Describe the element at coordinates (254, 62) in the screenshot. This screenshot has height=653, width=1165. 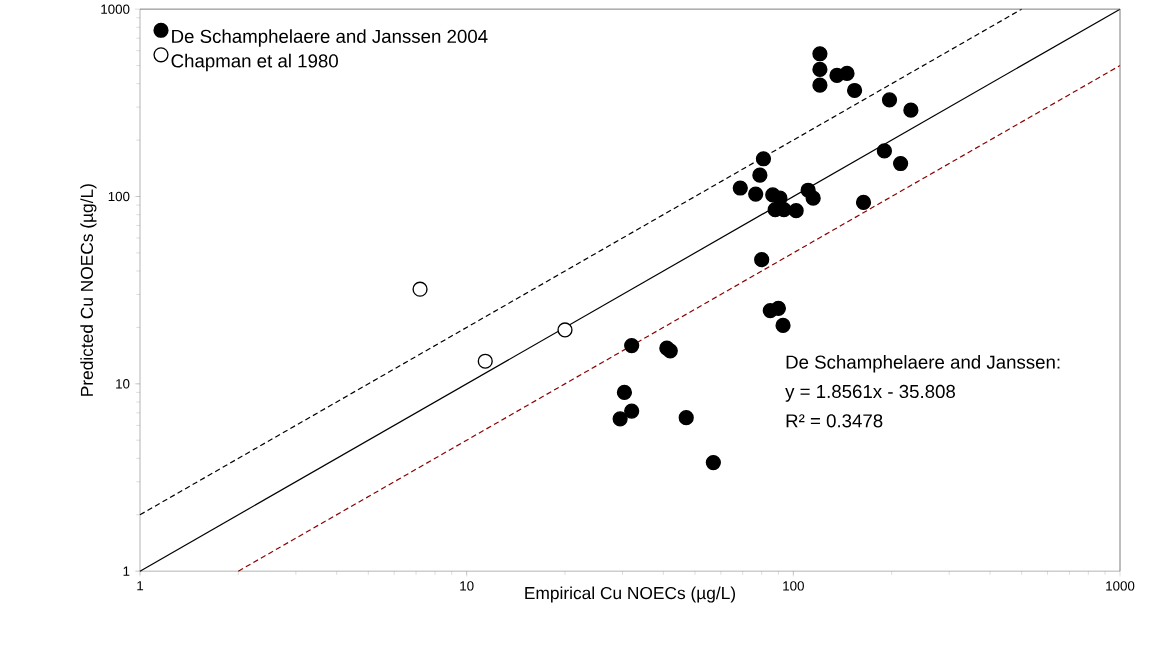
I see `legend-label: Chapman et al 1980` at that location.